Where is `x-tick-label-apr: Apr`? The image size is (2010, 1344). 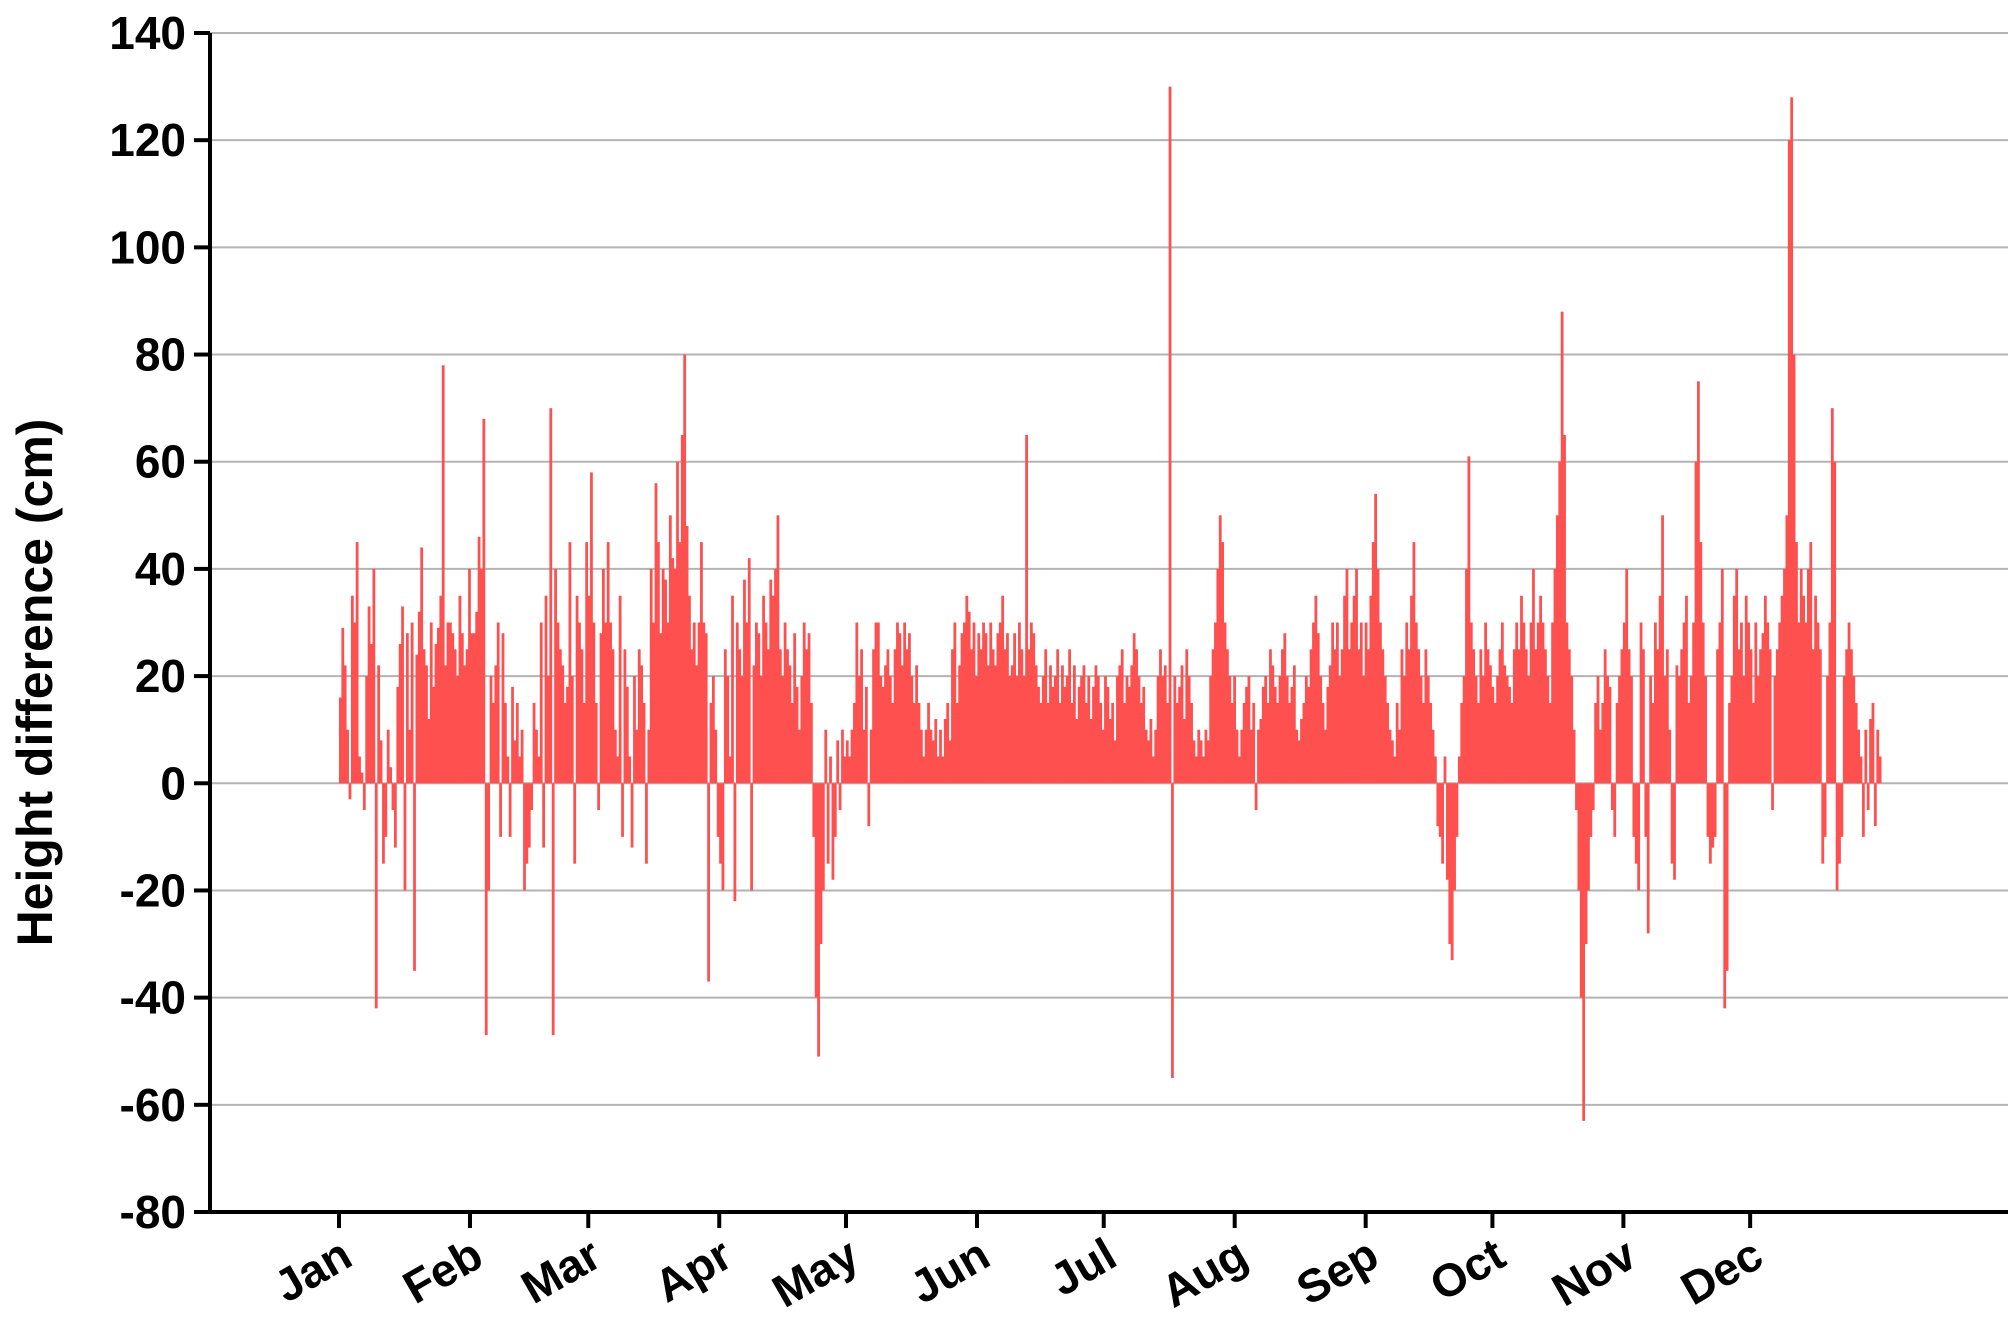
x-tick-label-apr: Apr is located at coordinates (693, 1270).